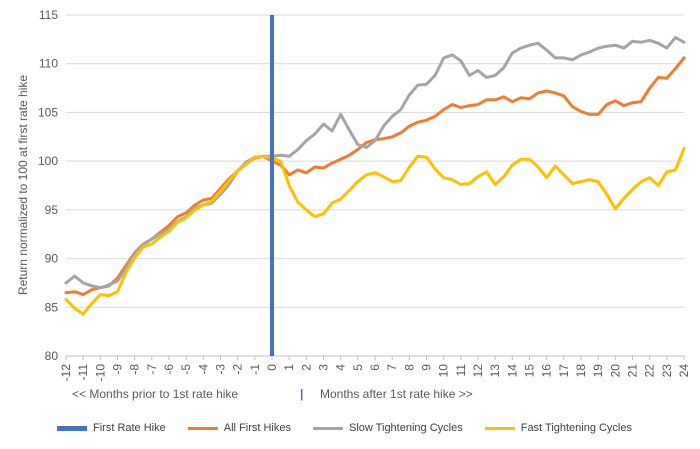  Describe the element at coordinates (152, 369) in the screenshot. I see `x-tick-label: -7` at that location.